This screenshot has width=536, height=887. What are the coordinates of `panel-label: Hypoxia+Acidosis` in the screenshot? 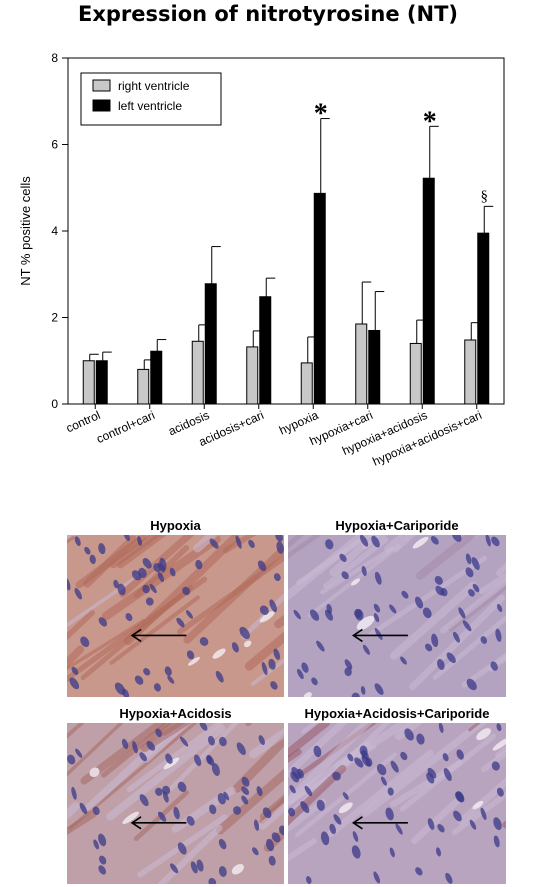 It's located at (175, 713).